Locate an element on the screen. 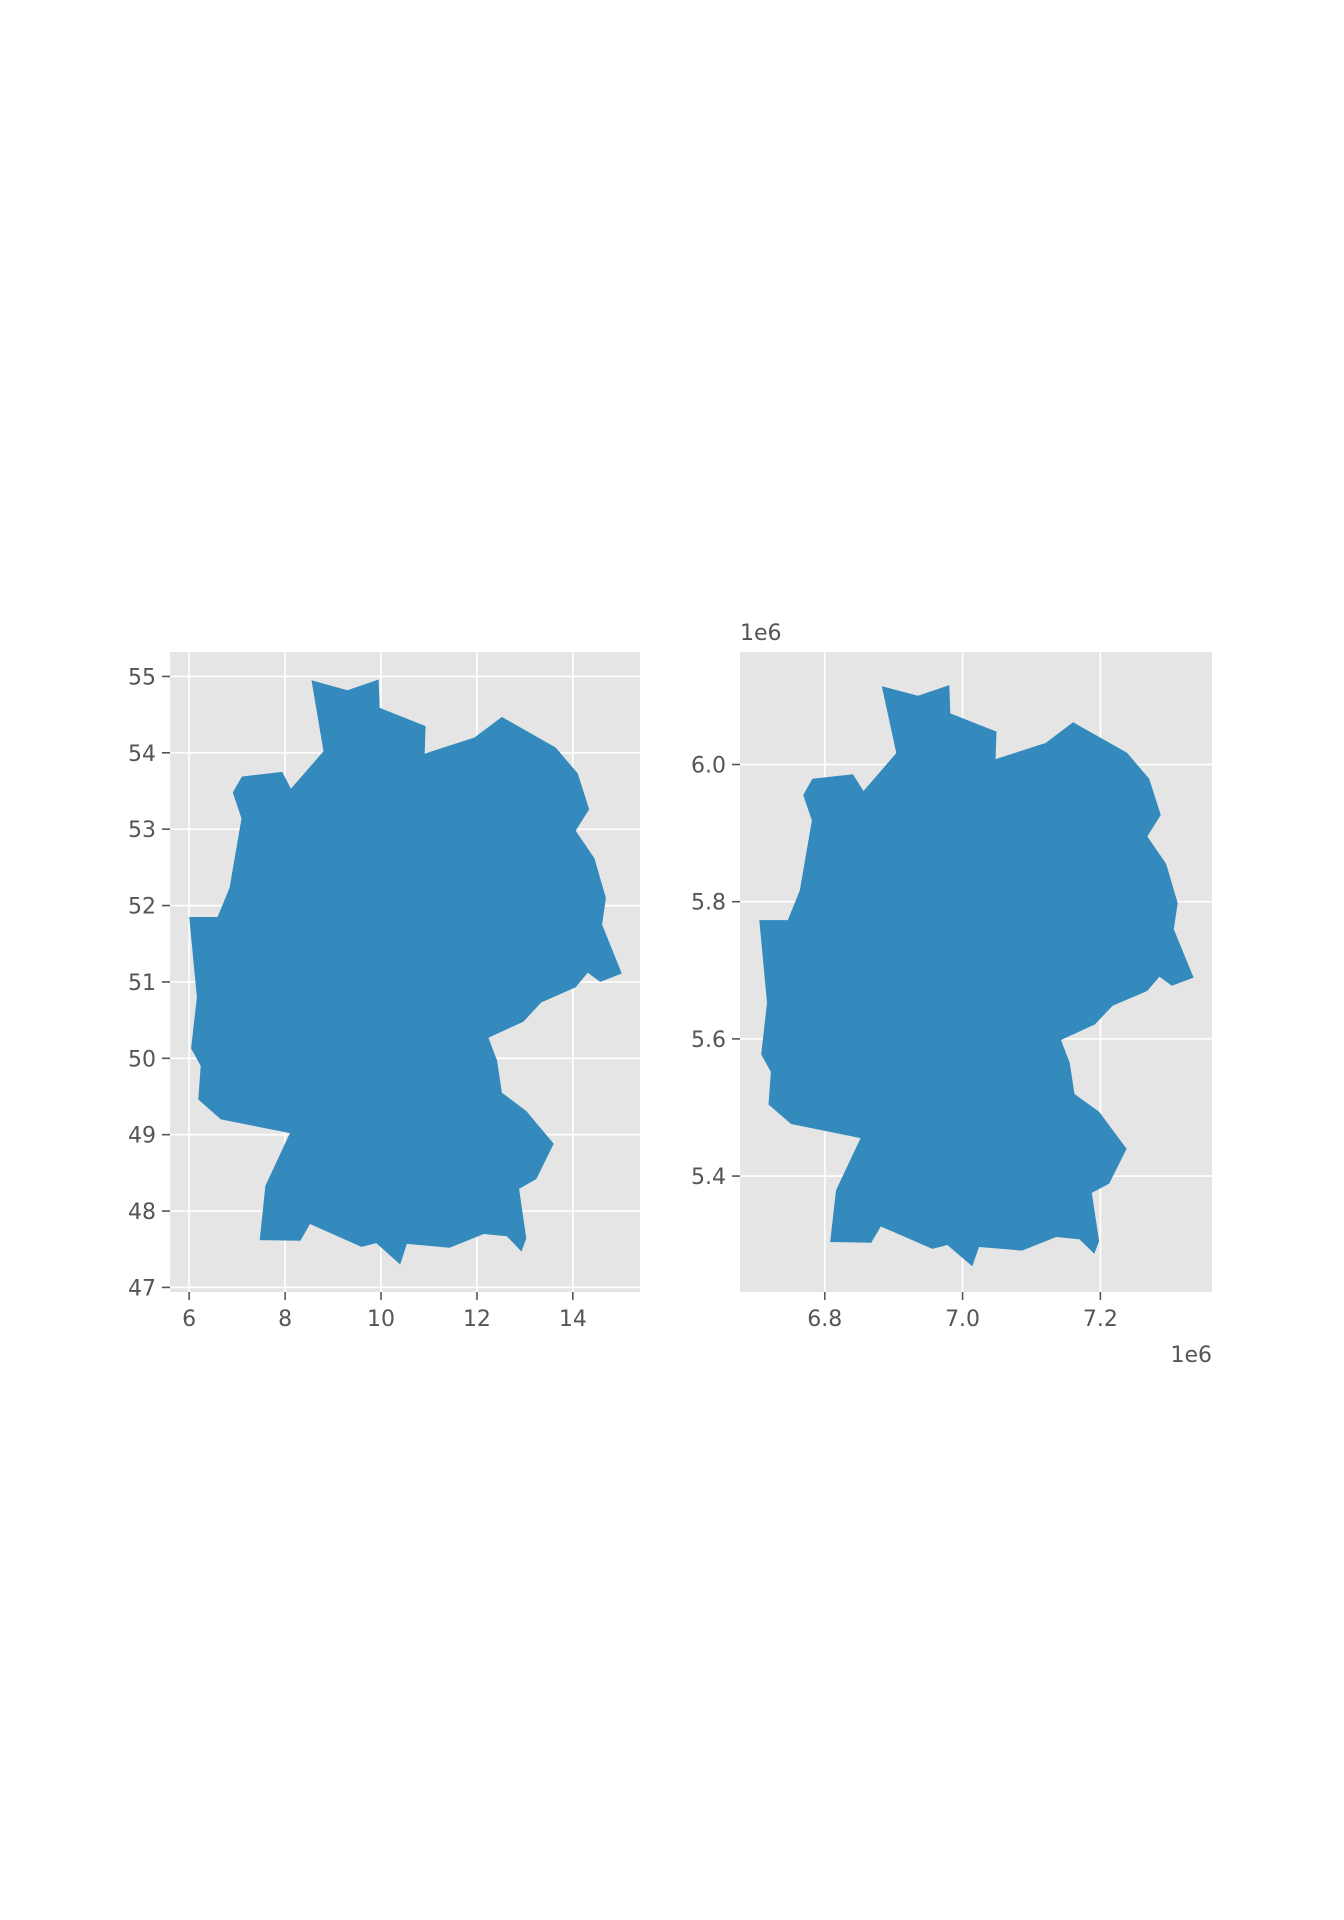 The height and width of the screenshot is (1920, 1344). x-tick-label: 6.8 is located at coordinates (824, 1319).